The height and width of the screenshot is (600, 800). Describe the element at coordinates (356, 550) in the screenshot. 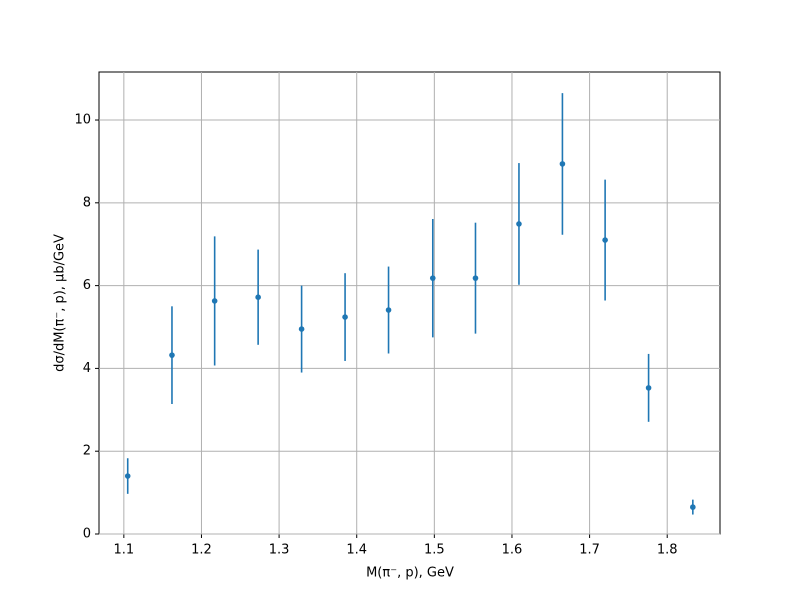

I see `x-tick-label: 1.4` at that location.